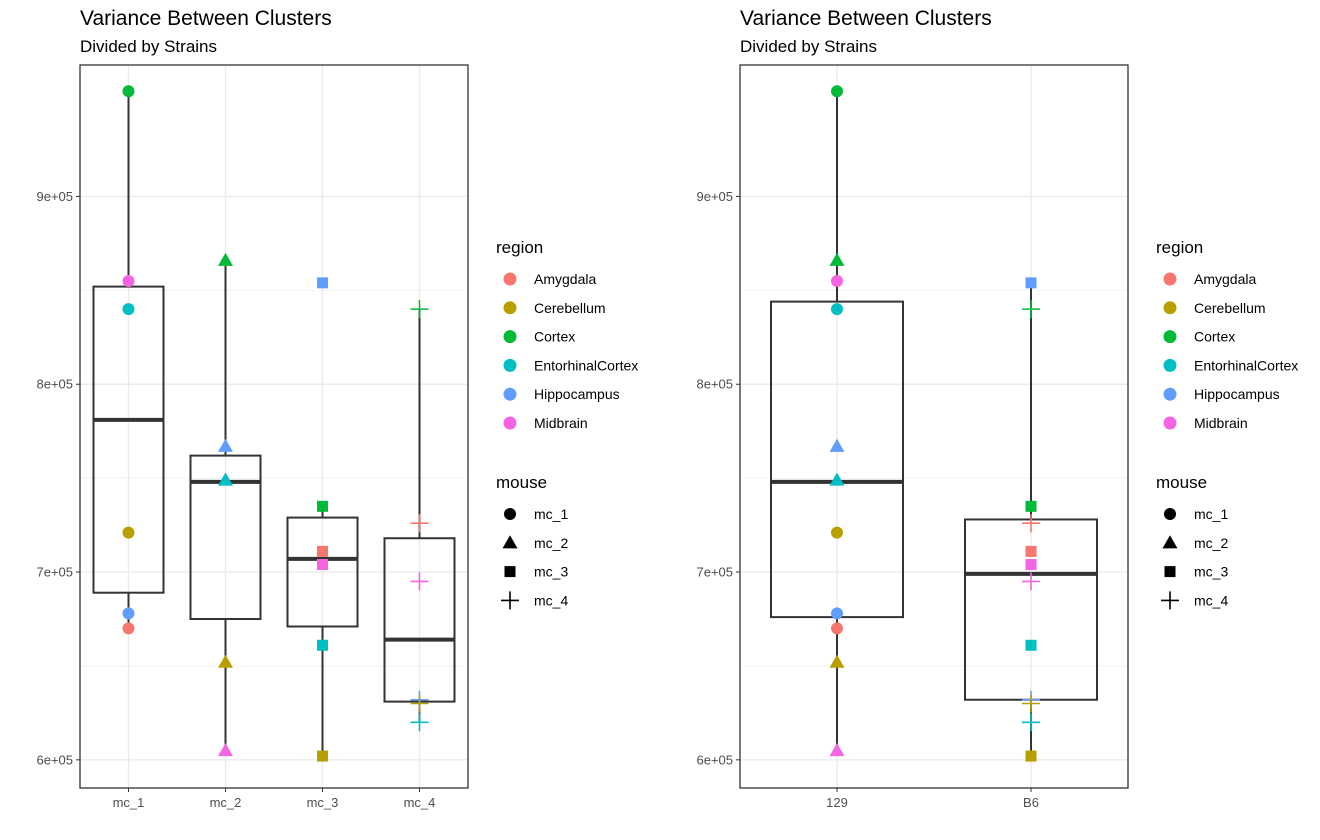 The width and height of the screenshot is (1320, 840). Describe the element at coordinates (129, 802) in the screenshot. I see `x-tick-label: mc_1` at that location.